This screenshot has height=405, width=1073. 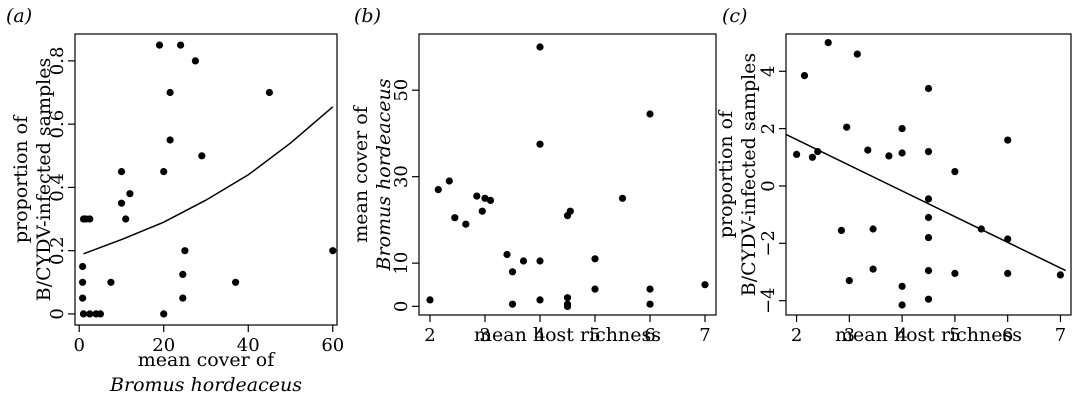 I want to click on y-tick-label: 2, so click(x=768, y=128).